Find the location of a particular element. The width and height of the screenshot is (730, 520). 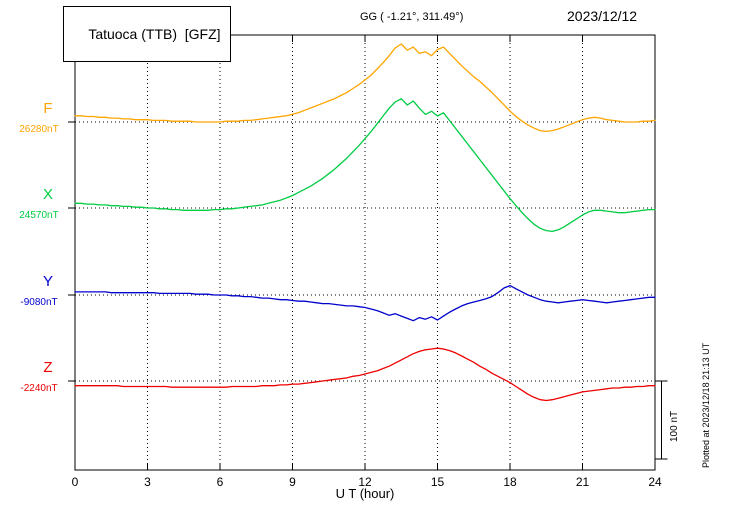

x-tick-label: 0 is located at coordinates (75, 482).